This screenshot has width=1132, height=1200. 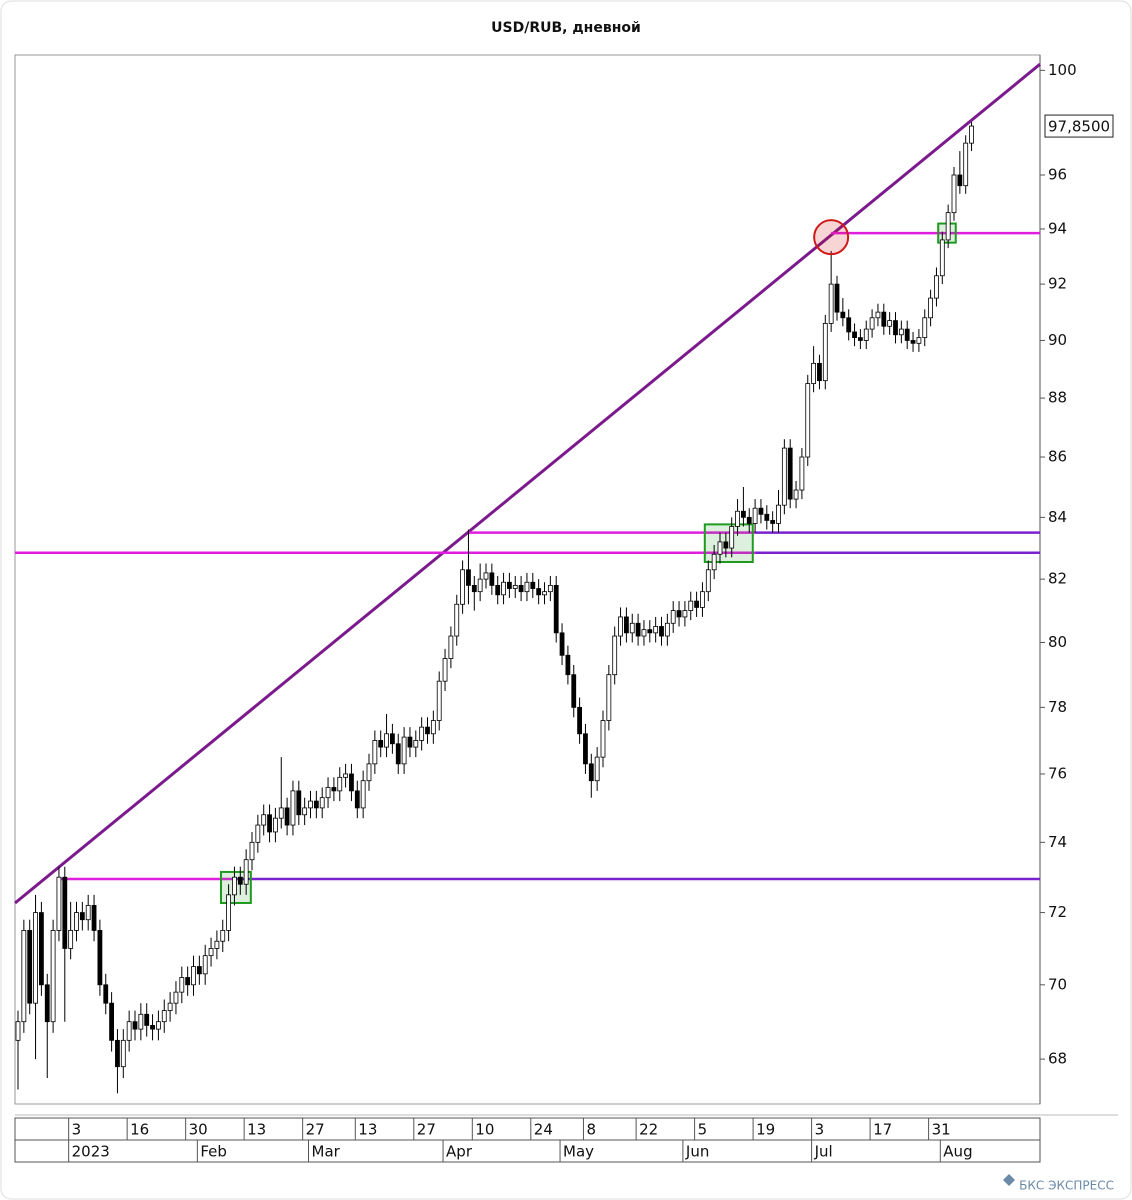 What do you see at coordinates (459, 1152) in the screenshot?
I see `x-tick-label: Apr` at bounding box center [459, 1152].